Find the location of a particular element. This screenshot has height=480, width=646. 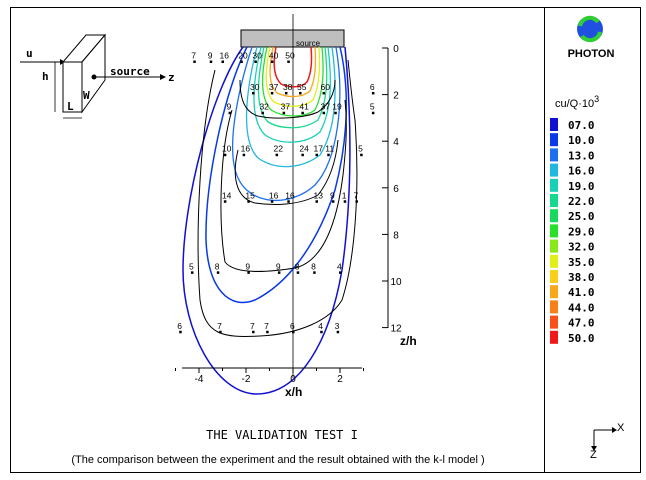

legend-label: 41.0 is located at coordinates (581, 292).